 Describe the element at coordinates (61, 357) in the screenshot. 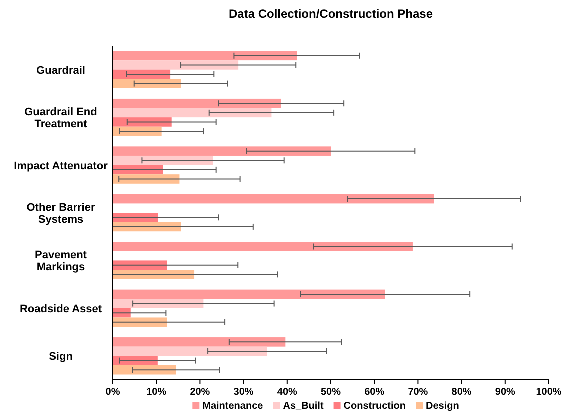

I see `y-tick-label: Sign` at that location.